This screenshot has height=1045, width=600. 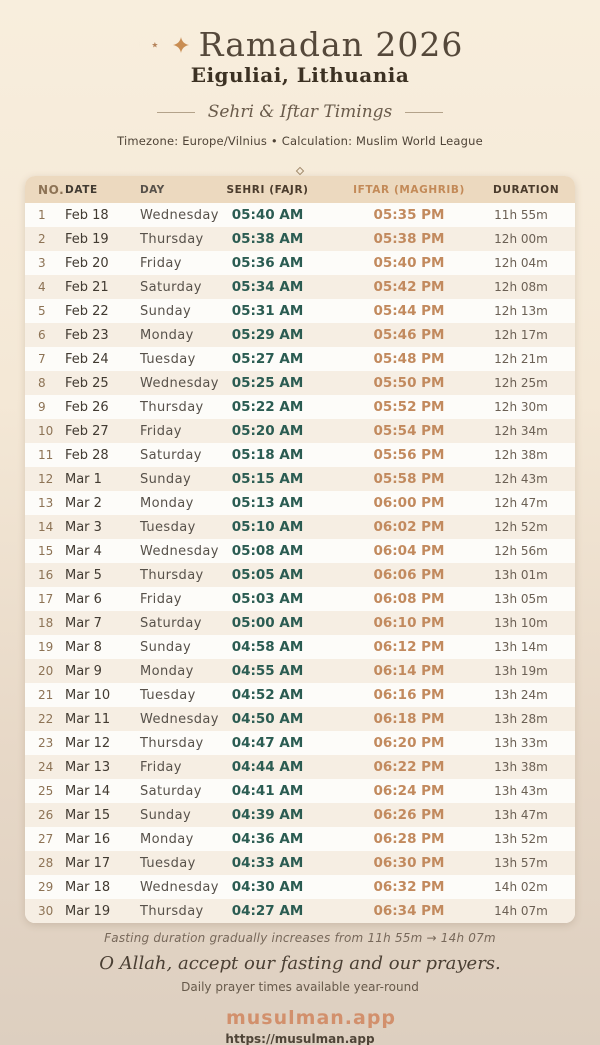 What do you see at coordinates (526, 189) in the screenshot?
I see `col-header-duration: DURATION` at bounding box center [526, 189].